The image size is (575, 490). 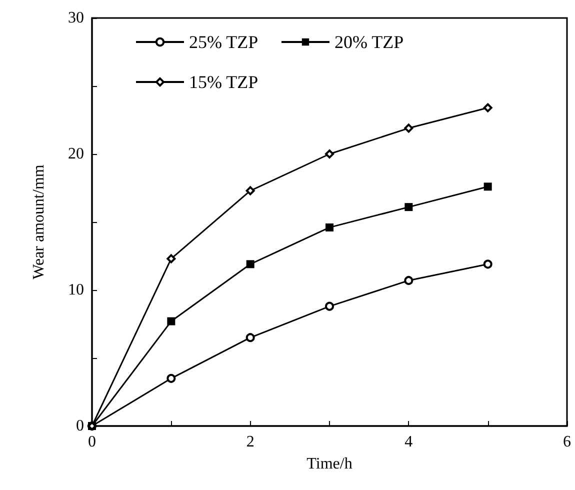 I want to click on y-tick-label: 10, so click(x=76, y=290).